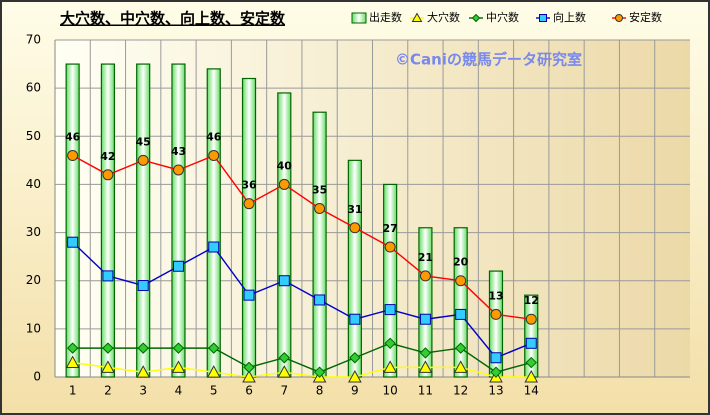 This screenshot has width=710, height=415. I want to click on legend-label: 大穴数, so click(443, 17).